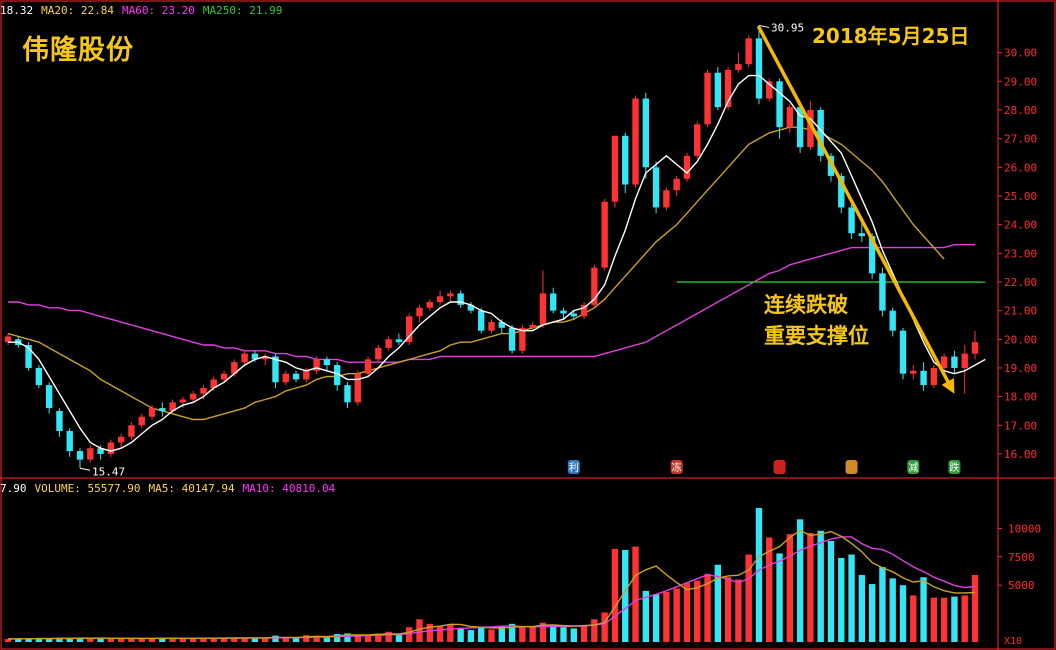 This screenshot has width=1056, height=650. What do you see at coordinates (77, 10) in the screenshot?
I see `price-indicator-1: MA20: 22.84` at bounding box center [77, 10].